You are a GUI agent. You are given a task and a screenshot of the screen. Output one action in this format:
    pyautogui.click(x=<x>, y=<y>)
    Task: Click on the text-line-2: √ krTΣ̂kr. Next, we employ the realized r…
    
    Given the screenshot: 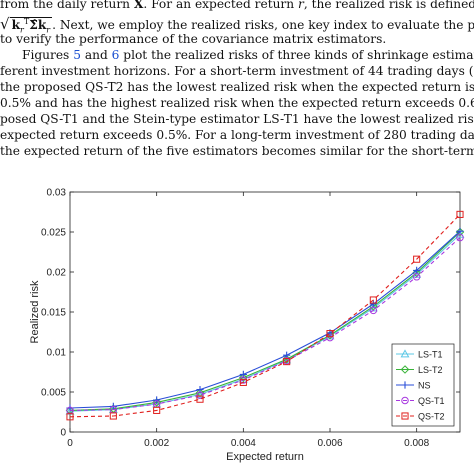 What is the action you would take?
    pyautogui.click(x=237, y=26)
    